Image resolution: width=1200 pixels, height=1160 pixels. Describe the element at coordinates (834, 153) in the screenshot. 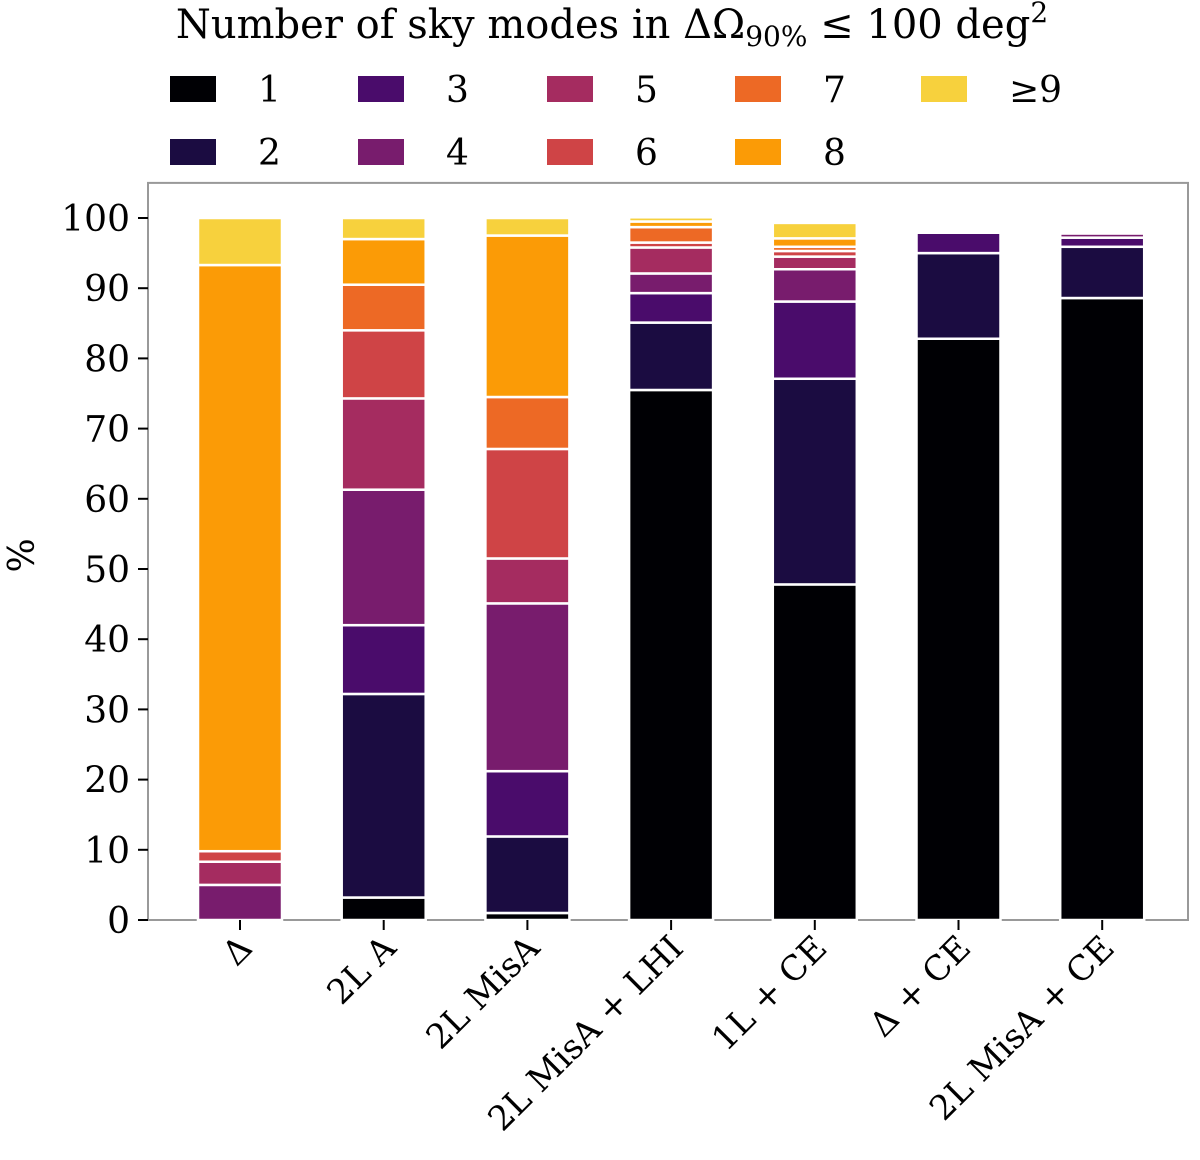

I see `legend-label: 8` at that location.